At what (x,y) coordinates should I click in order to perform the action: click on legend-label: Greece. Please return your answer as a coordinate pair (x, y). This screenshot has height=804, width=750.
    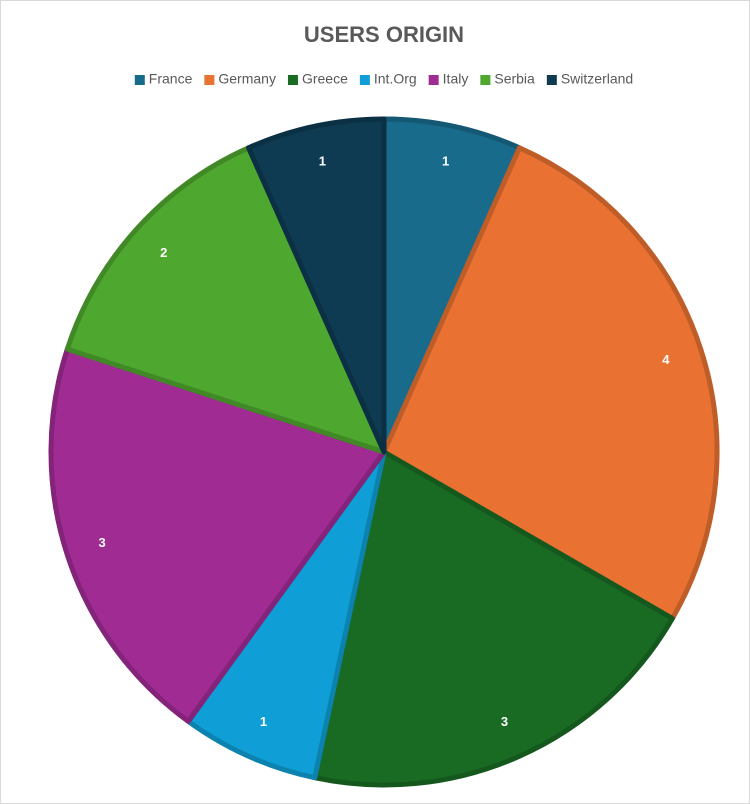
    Looking at the image, I should click on (325, 79).